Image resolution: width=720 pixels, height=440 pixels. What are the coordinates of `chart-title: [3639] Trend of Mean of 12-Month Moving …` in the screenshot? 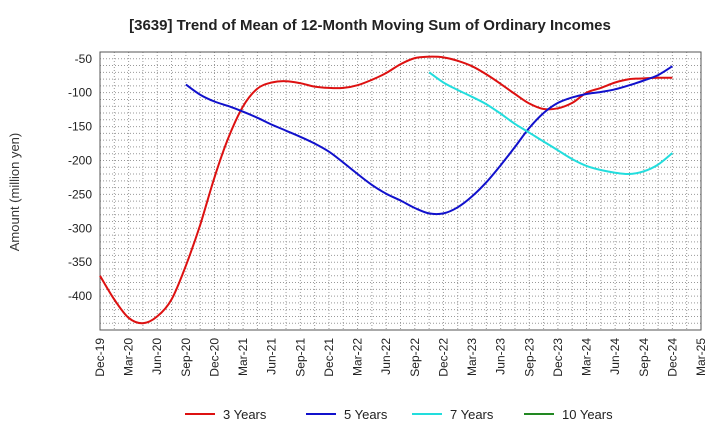 It's located at (370, 25).